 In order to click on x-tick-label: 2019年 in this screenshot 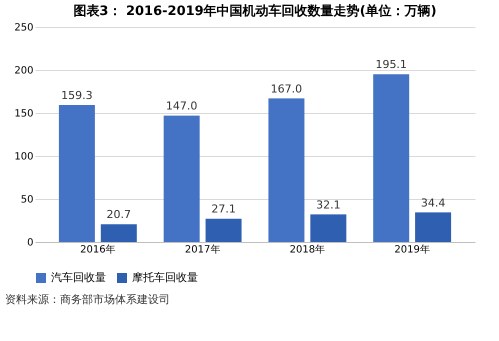, I will do `click(412, 250)`.